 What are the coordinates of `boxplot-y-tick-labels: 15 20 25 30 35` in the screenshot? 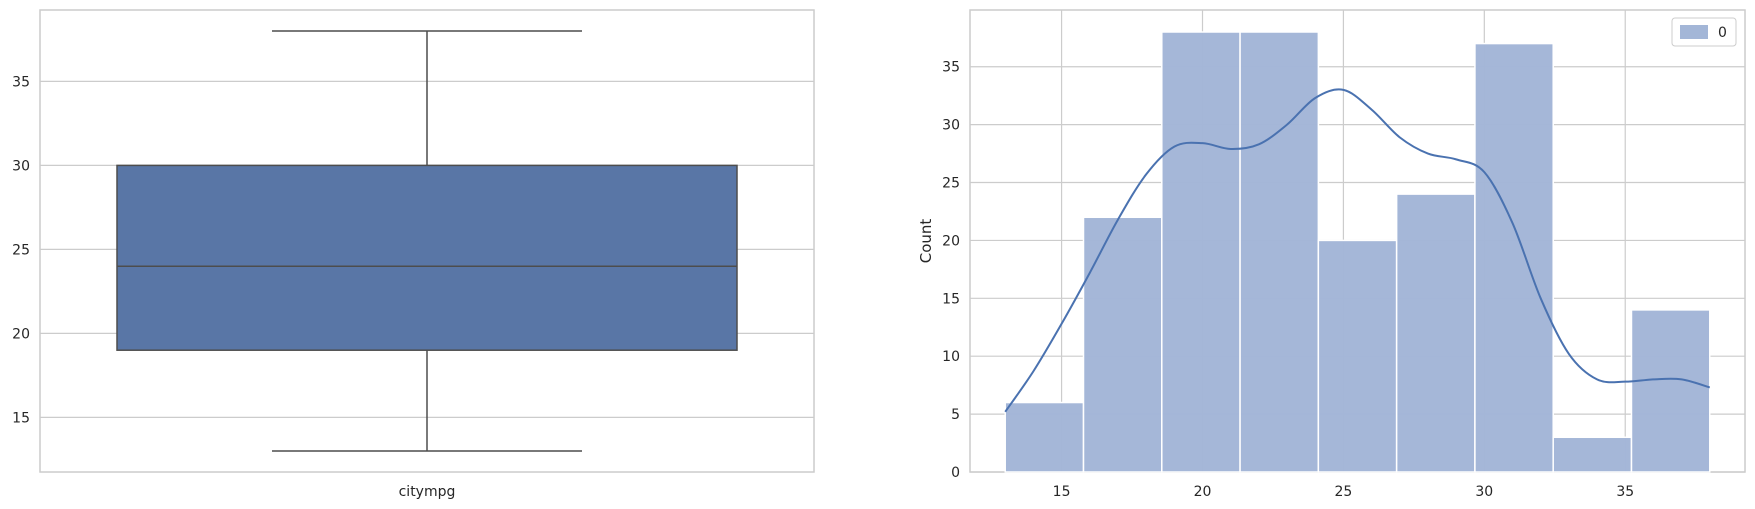 It's located at (21, 250).